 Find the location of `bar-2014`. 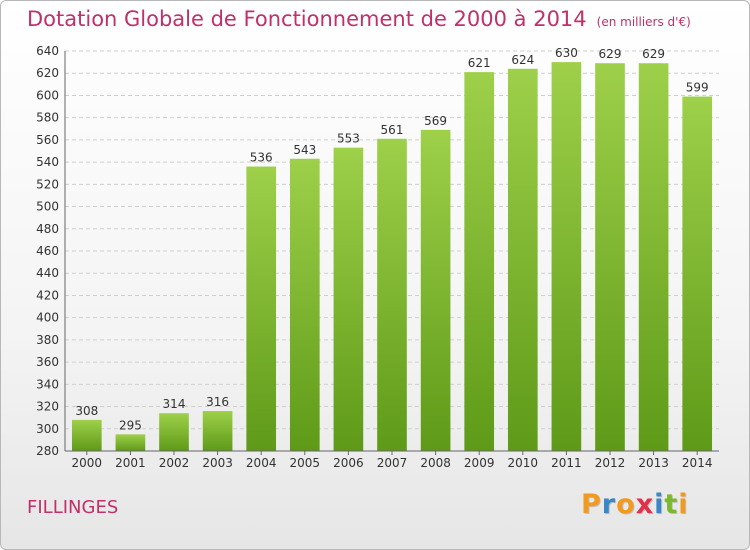

bar-2014 is located at coordinates (697, 274).